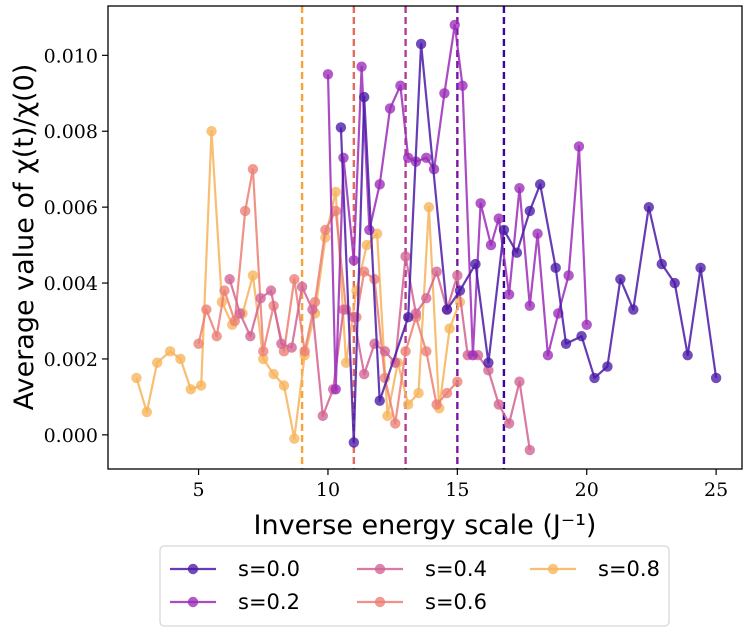 Image resolution: width=748 pixels, height=632 pixels. I want to click on x-tick-label: 5, so click(199, 490).